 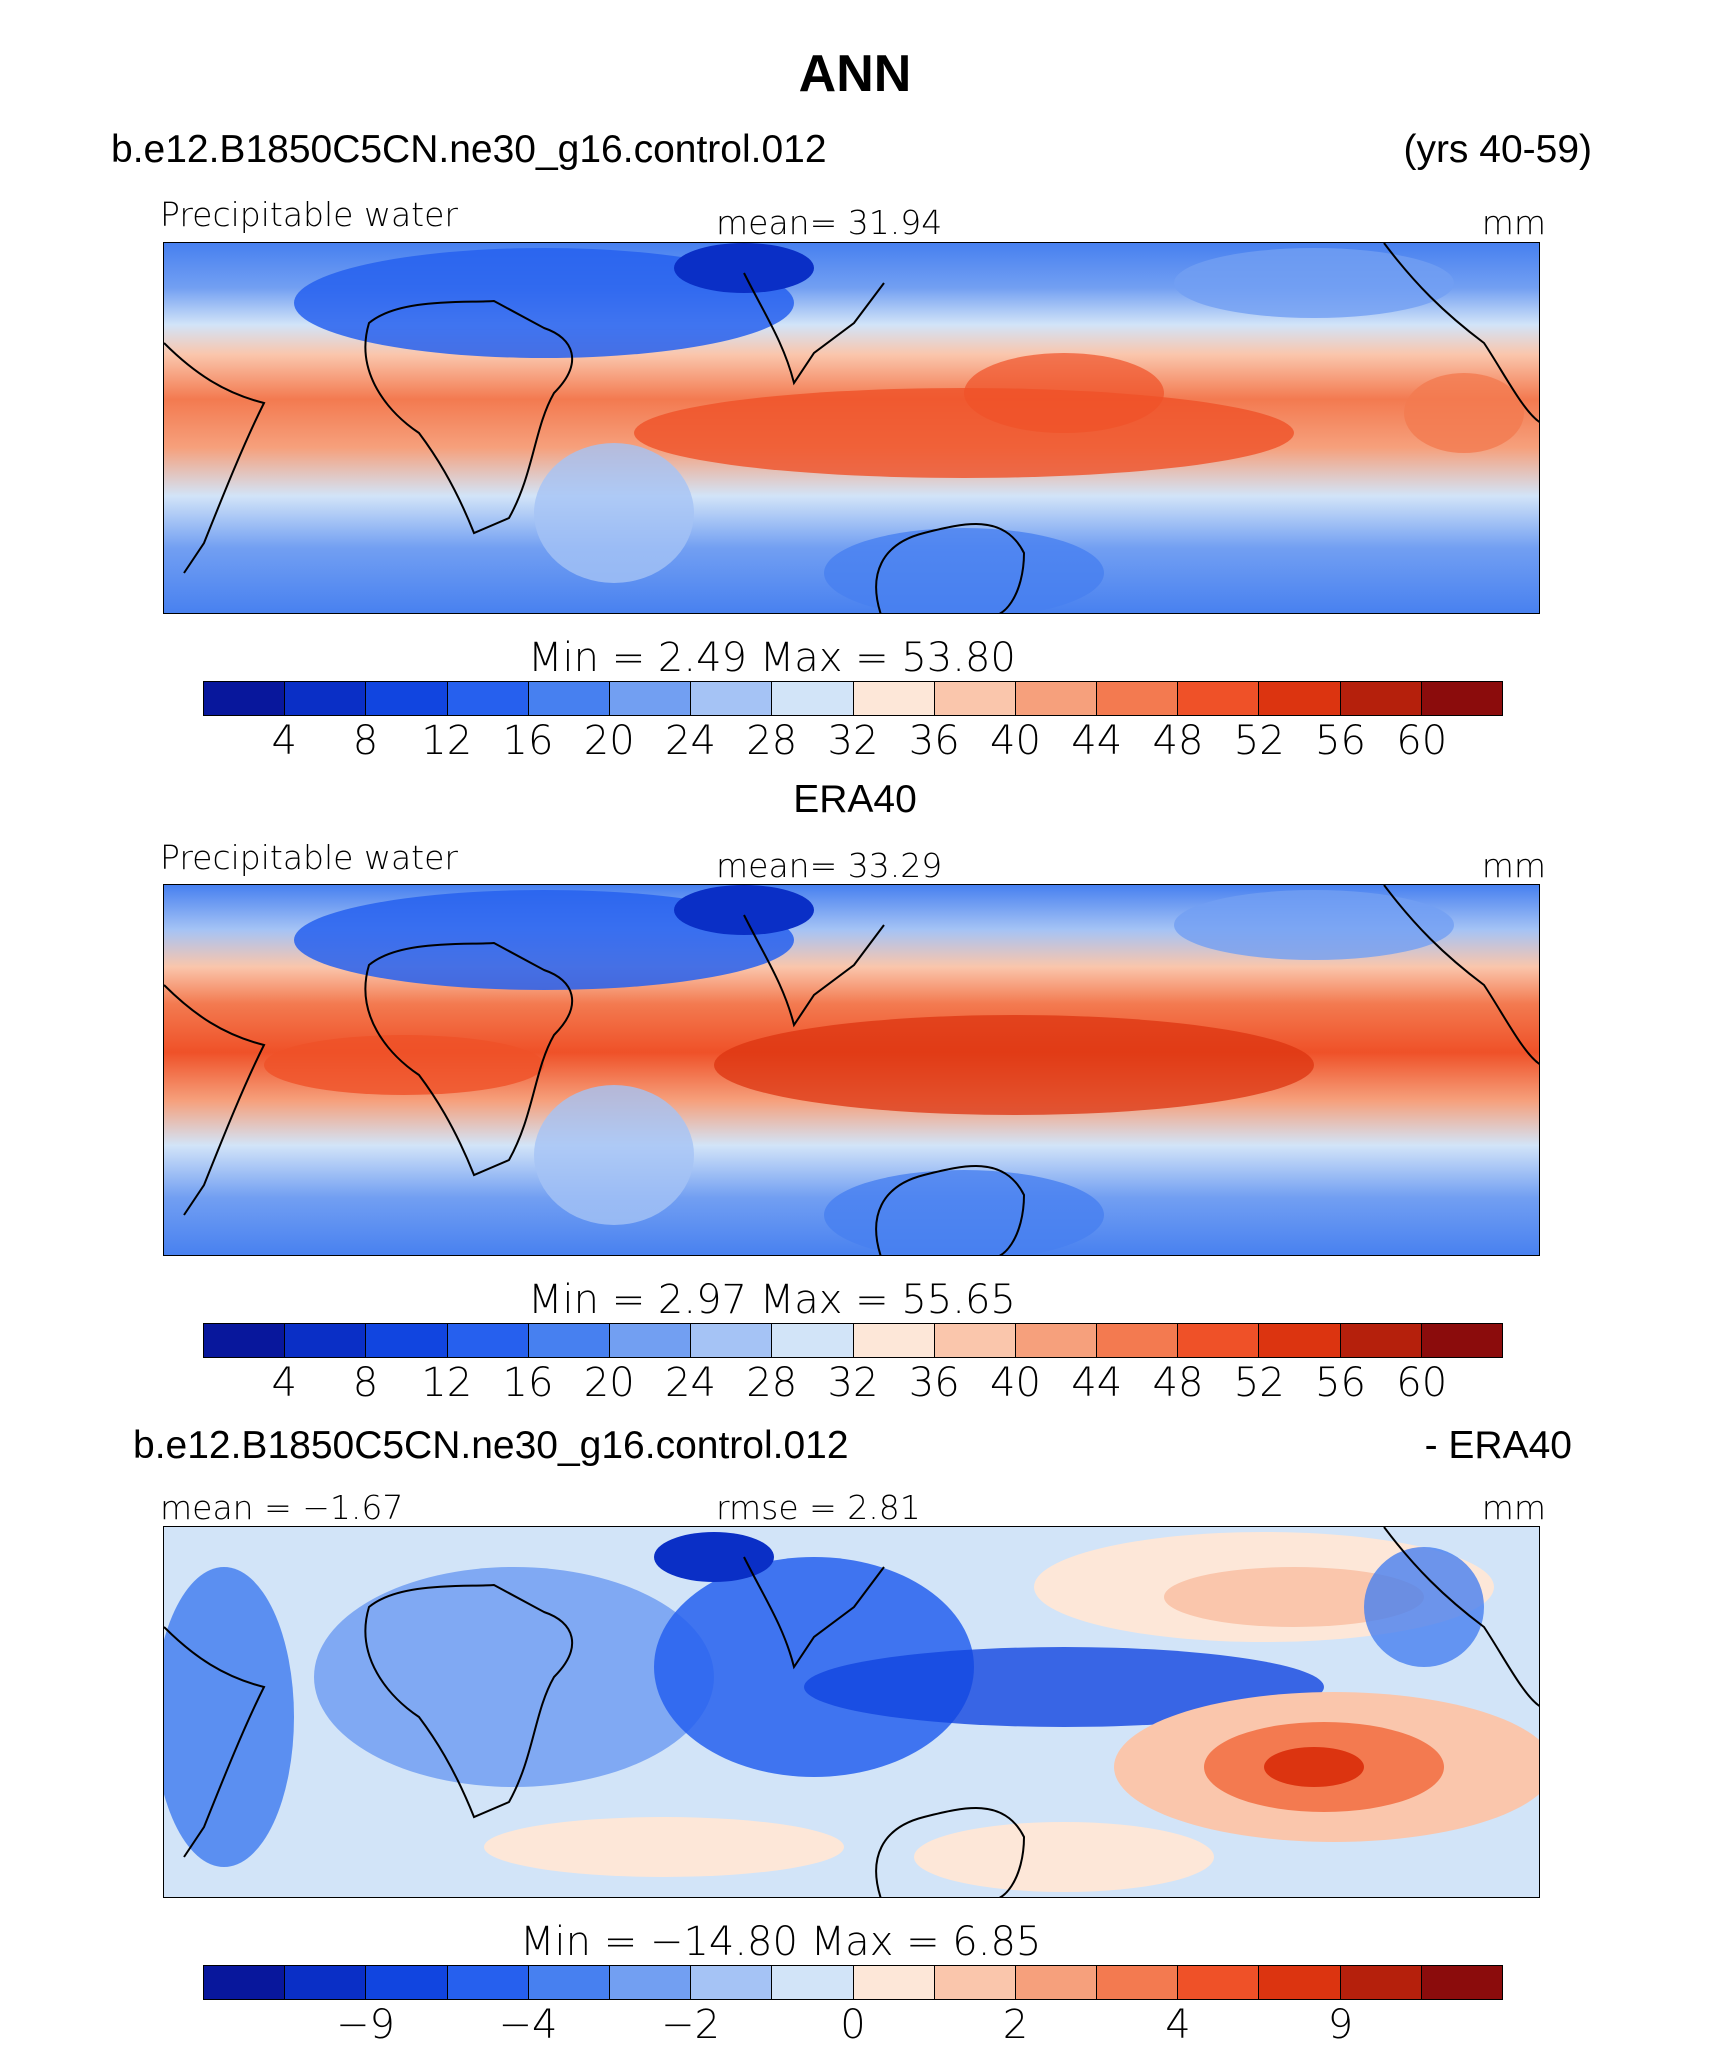 I want to click on colorbar-difference, so click(x=853, y=1982).